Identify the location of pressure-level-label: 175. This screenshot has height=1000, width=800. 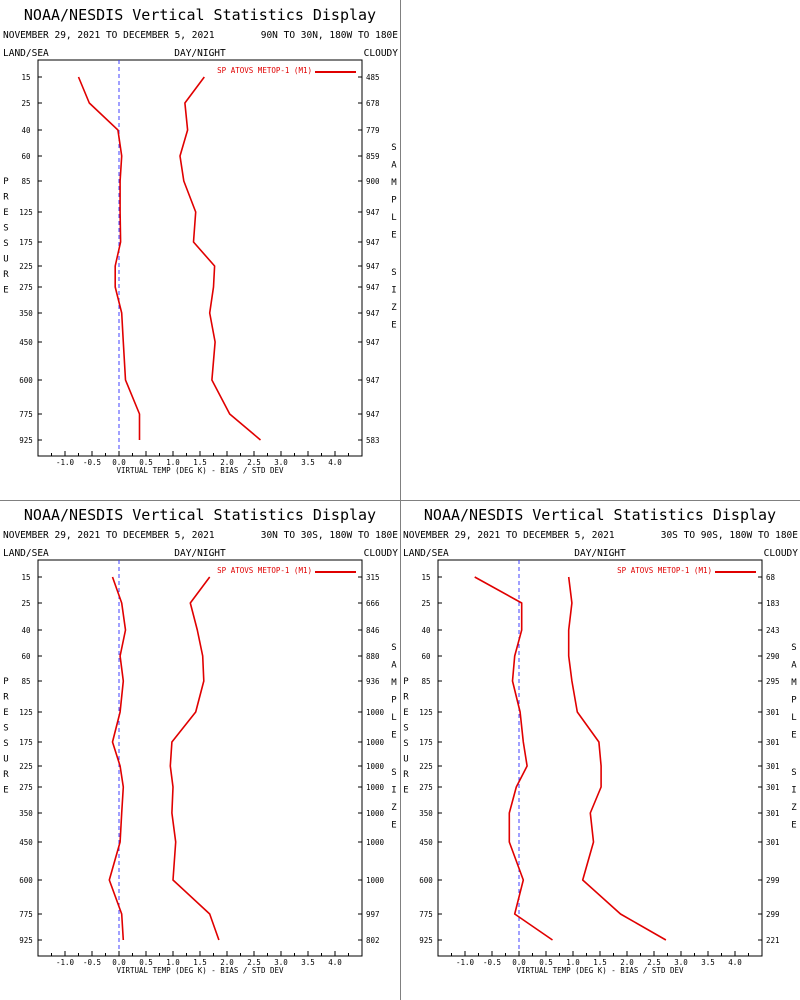
(26, 742).